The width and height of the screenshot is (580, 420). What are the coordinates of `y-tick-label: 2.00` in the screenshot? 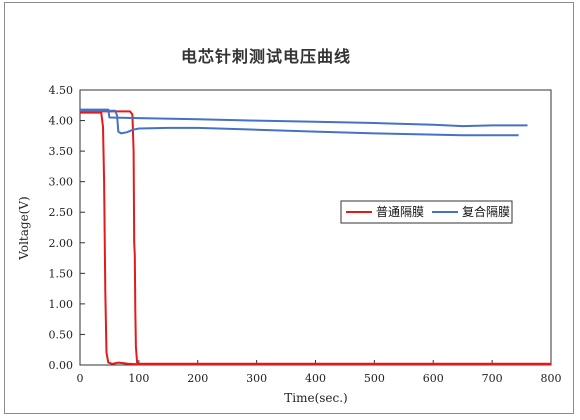 It's located at (61, 243).